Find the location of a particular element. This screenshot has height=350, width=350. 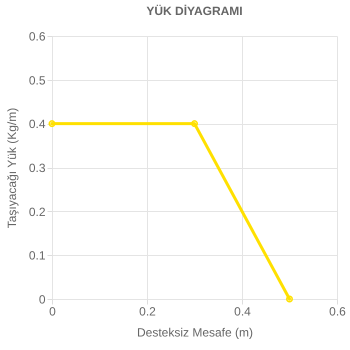

x-tick-label: 0.6 is located at coordinates (337, 311).